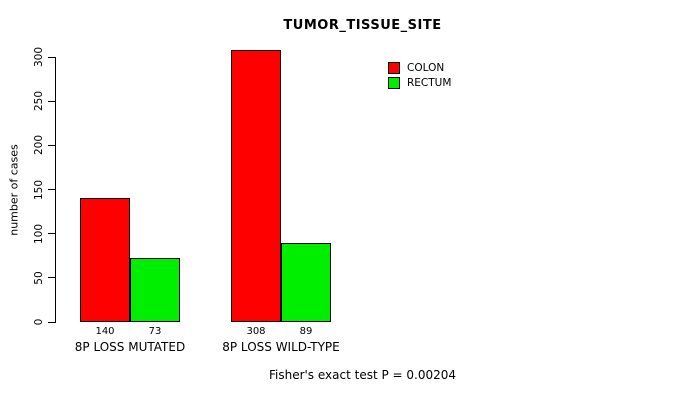 The height and width of the screenshot is (400, 690). I want to click on legend-item: RECTUM, so click(419, 83).